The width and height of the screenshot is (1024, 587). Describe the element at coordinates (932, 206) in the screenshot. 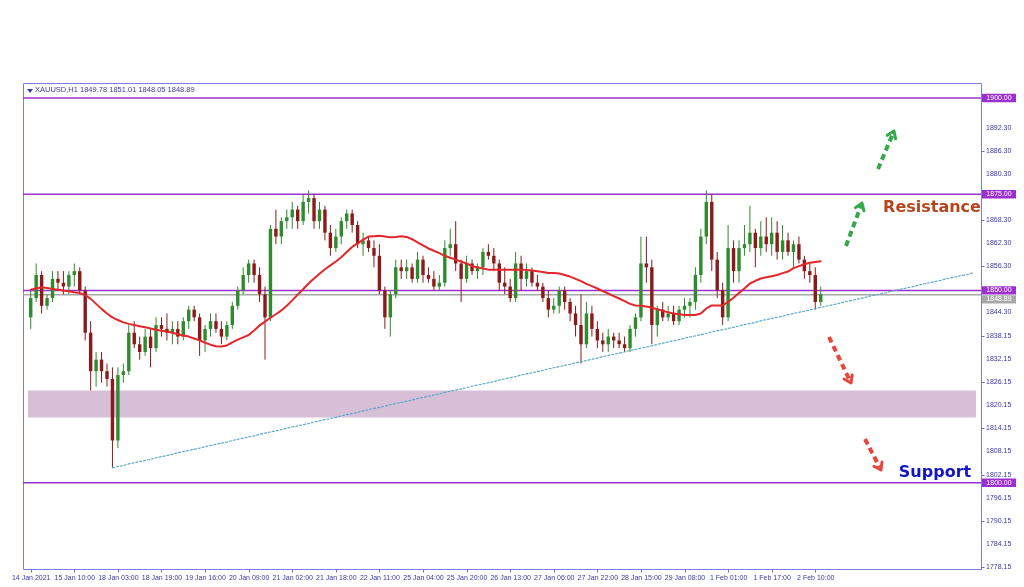

I see `annotation: Resistance` at that location.